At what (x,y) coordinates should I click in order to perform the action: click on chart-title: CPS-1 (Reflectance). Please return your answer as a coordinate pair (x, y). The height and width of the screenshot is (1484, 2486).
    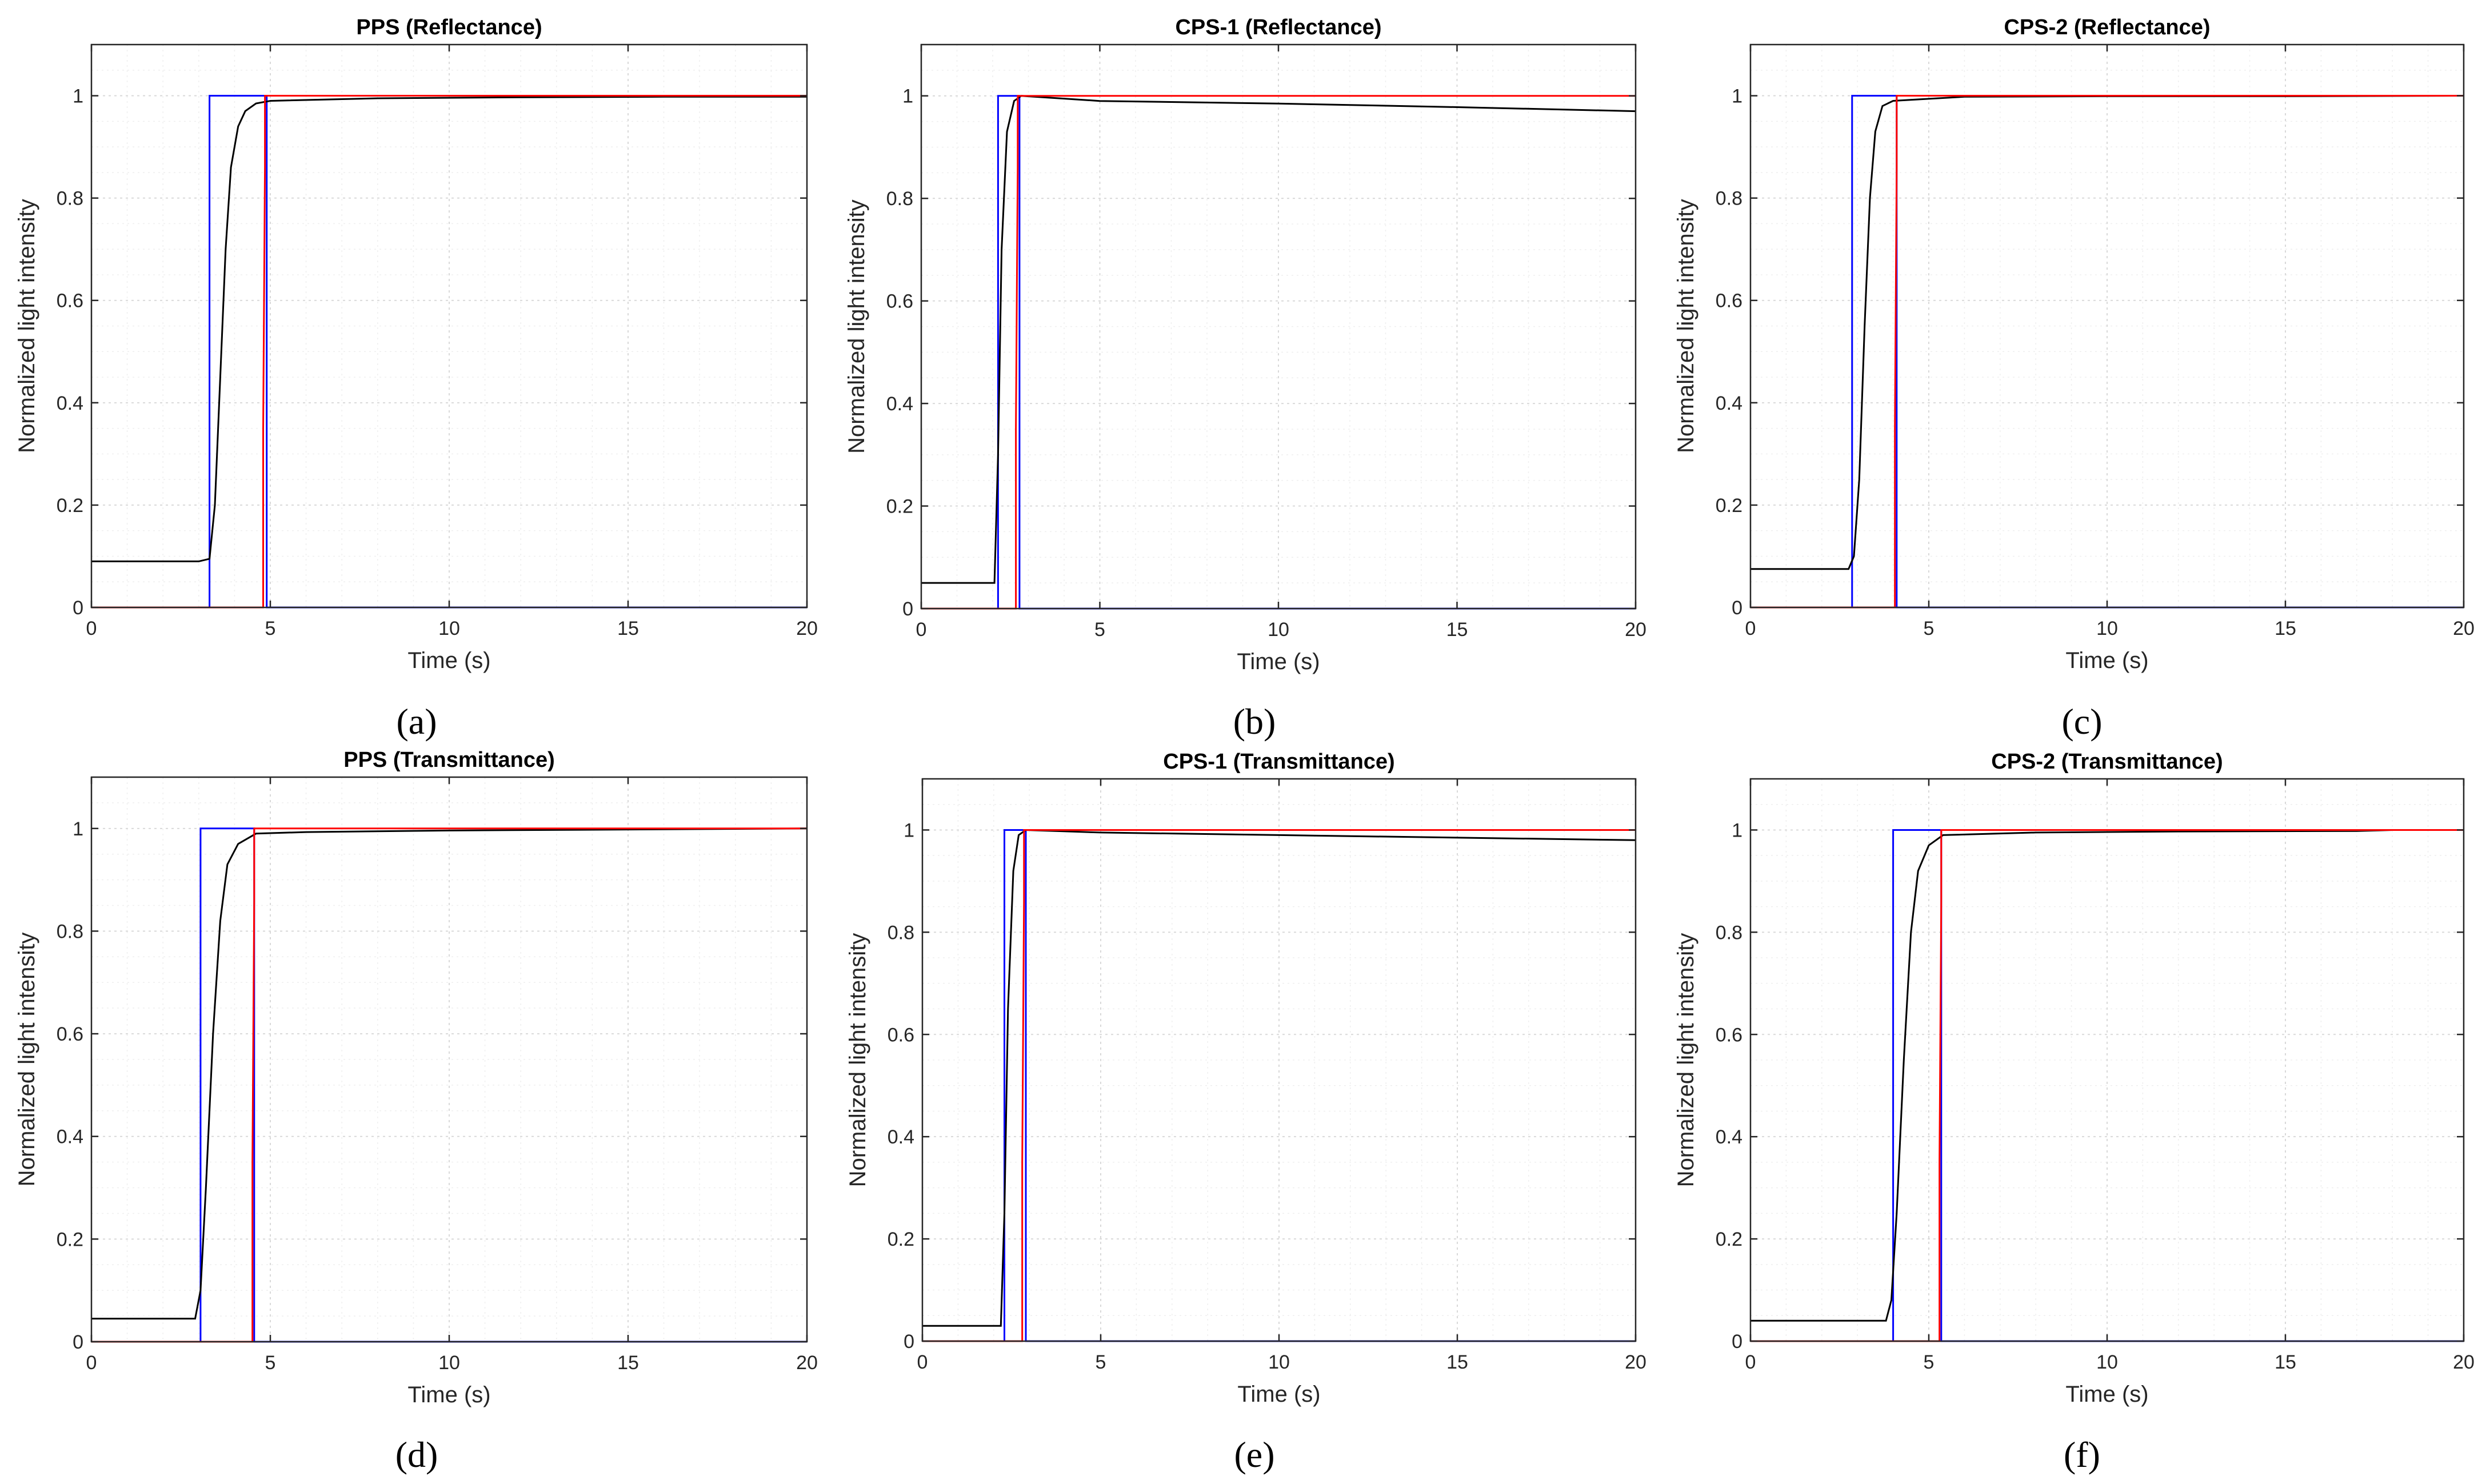
    Looking at the image, I should click on (1278, 27).